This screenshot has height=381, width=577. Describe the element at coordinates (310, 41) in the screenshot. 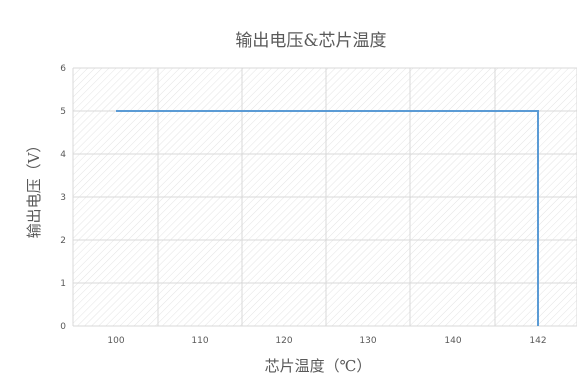

I see `chart-title: 输出电压&芯片温度` at that location.